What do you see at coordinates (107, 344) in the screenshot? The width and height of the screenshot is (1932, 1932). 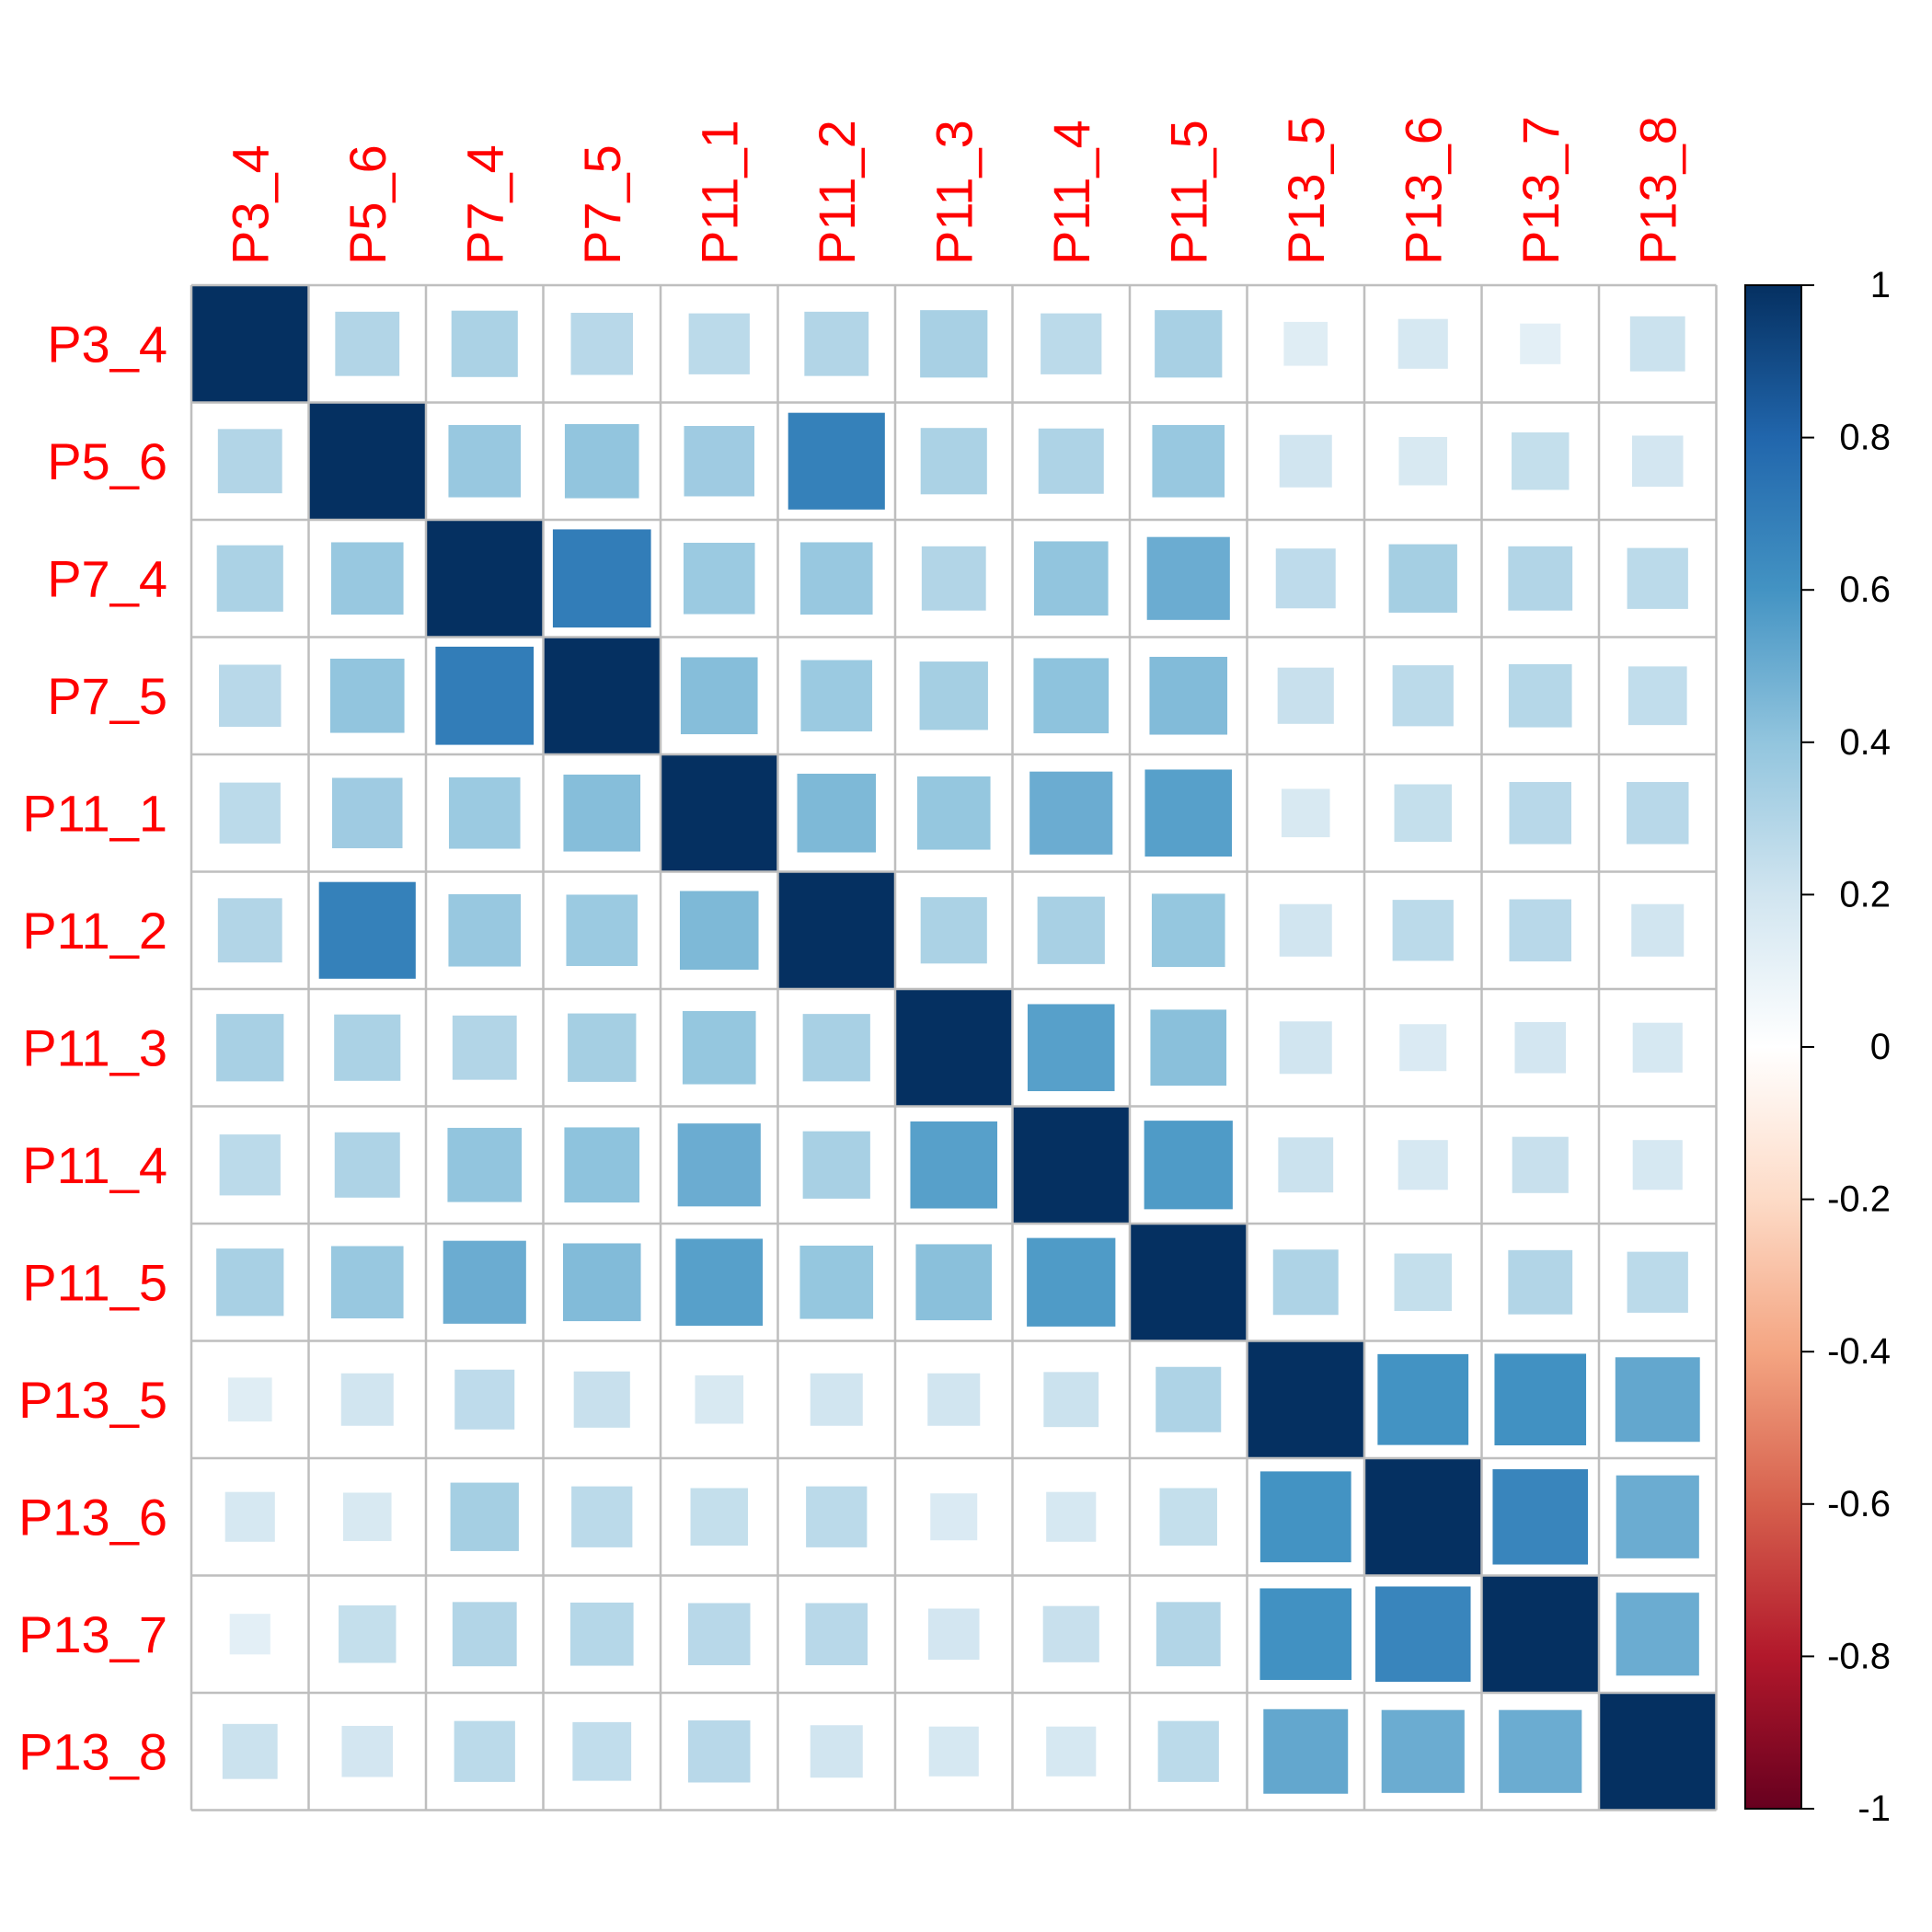 I see `row-label-P3_4: P3_4` at bounding box center [107, 344].